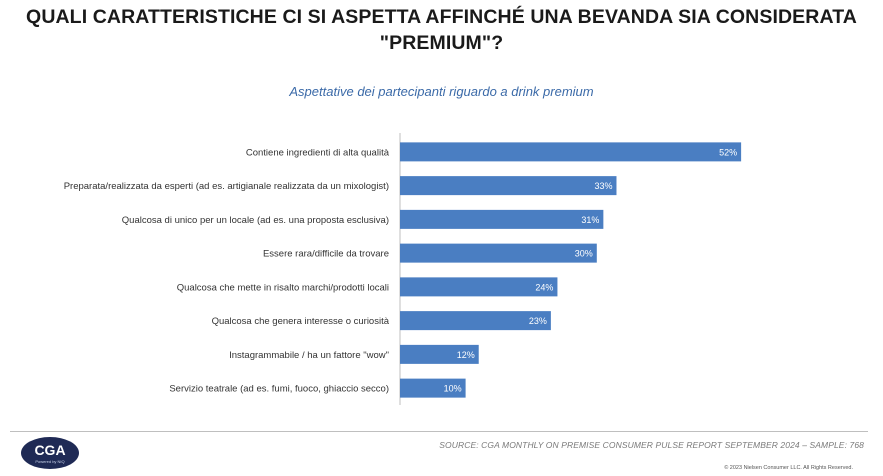 This screenshot has width=883, height=476. Describe the element at coordinates (453, 389) in the screenshot. I see `bar-value-label: 10%` at that location.